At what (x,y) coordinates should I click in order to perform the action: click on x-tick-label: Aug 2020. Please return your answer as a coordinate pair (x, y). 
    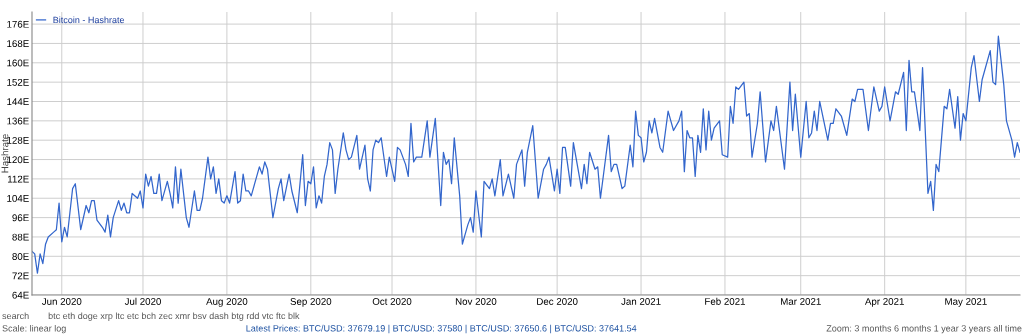
    Looking at the image, I should click on (227, 302).